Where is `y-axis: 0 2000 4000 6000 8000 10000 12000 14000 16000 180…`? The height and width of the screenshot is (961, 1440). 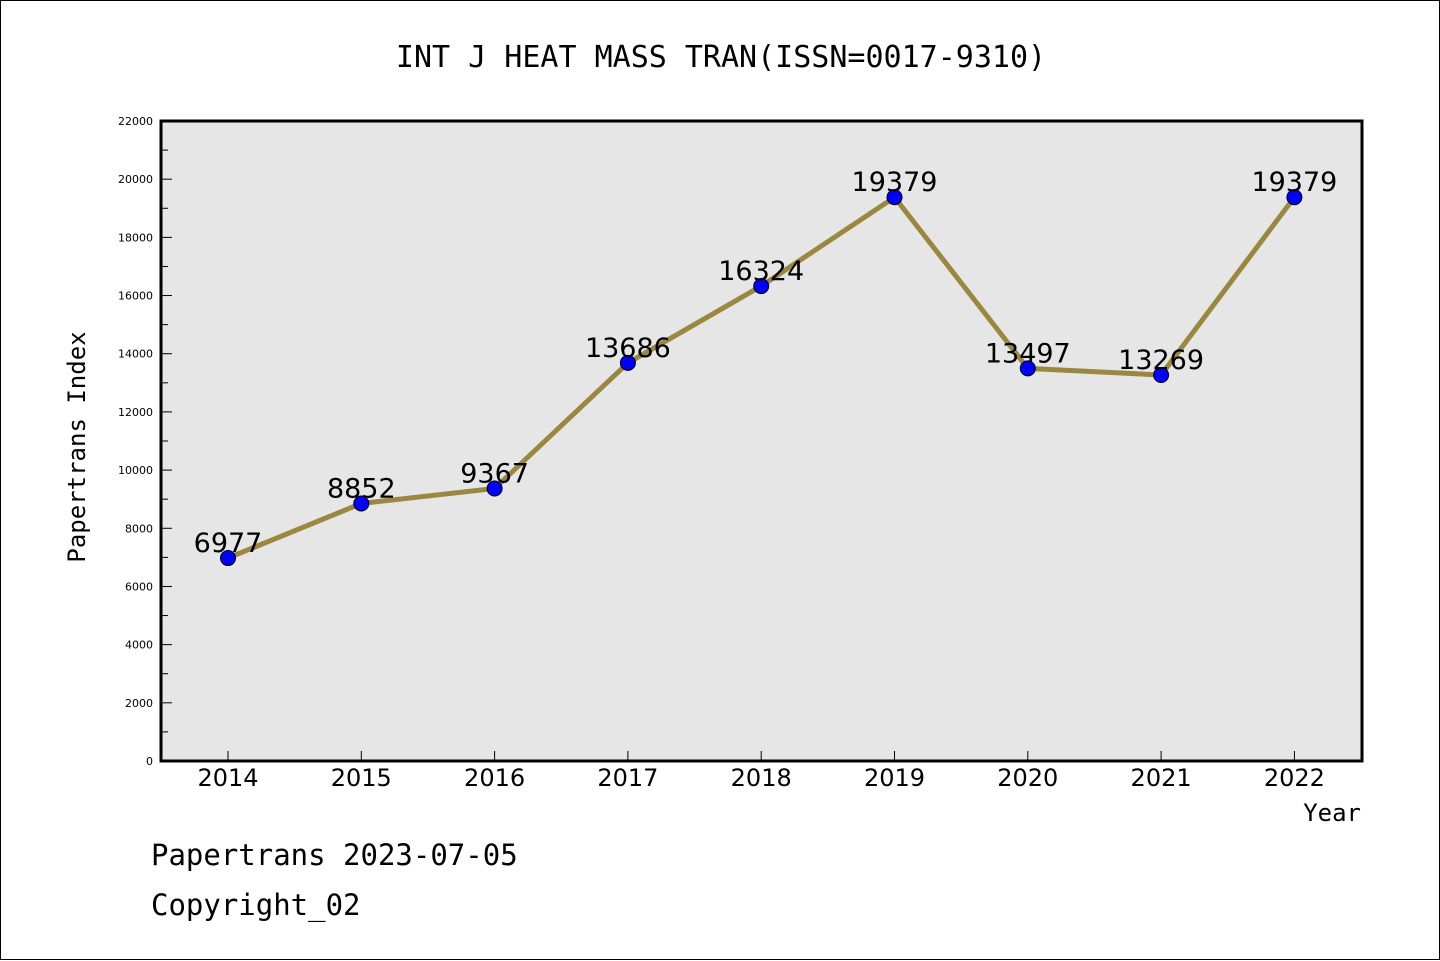 y-axis: 0 2000 4000 6000 8000 10000 12000 14000 16000 180… is located at coordinates (145, 441).